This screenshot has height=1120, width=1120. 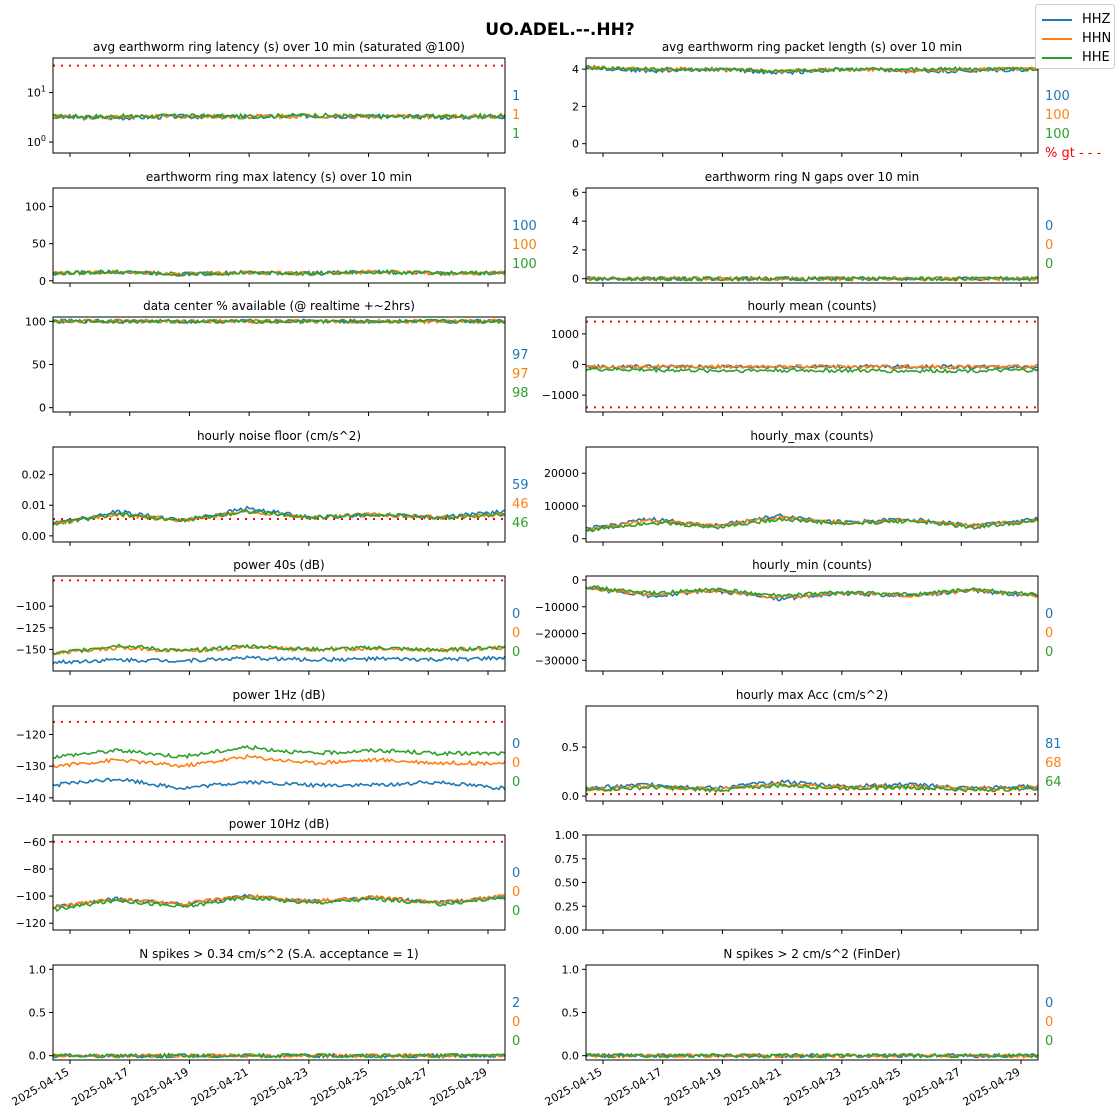 What do you see at coordinates (1057, 20) in the screenshot?
I see `legend-swatch-hhz` at bounding box center [1057, 20].